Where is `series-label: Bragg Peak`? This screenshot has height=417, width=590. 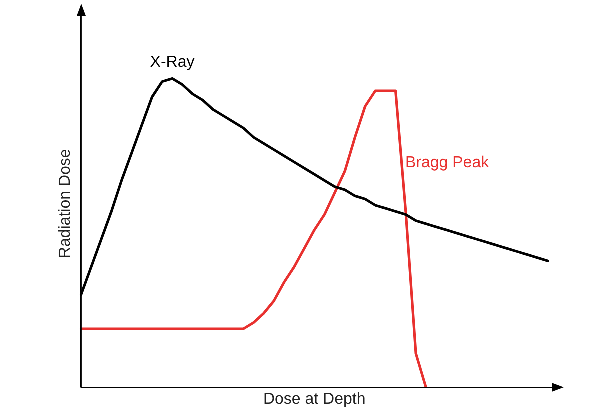 series-label: Bragg Peak is located at coordinates (447, 163).